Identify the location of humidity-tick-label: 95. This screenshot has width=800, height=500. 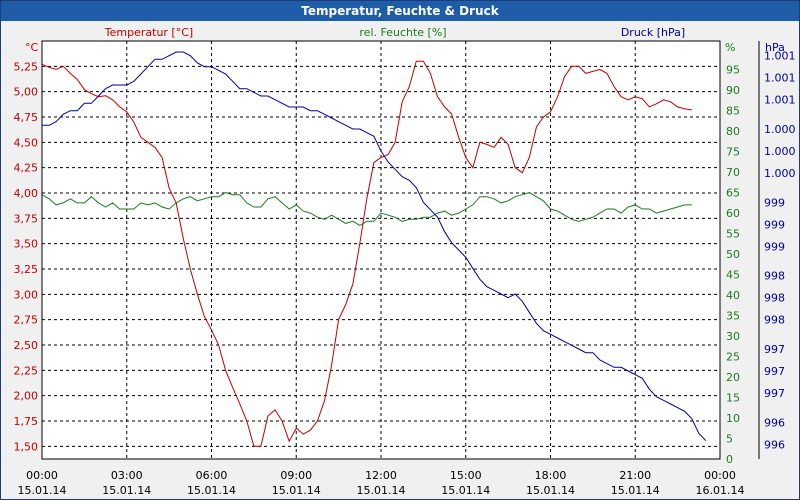
(733, 70).